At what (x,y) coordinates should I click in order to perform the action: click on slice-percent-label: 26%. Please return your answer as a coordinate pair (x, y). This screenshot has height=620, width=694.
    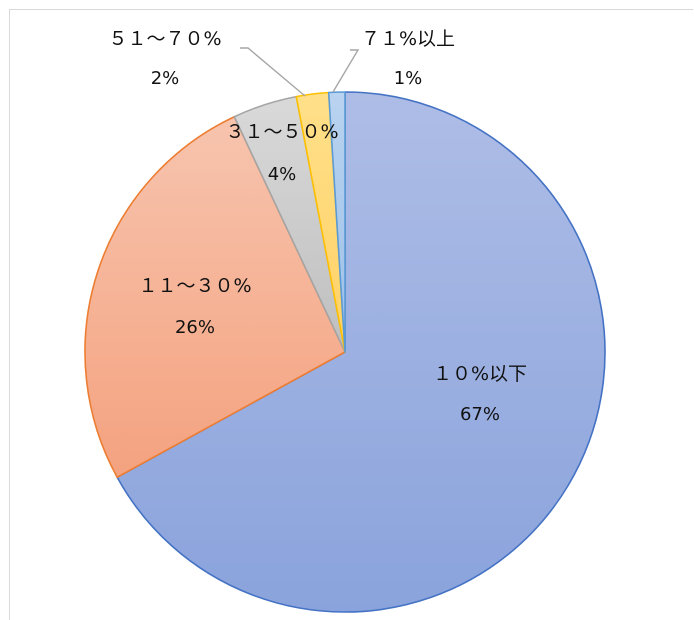
    Looking at the image, I should click on (195, 327).